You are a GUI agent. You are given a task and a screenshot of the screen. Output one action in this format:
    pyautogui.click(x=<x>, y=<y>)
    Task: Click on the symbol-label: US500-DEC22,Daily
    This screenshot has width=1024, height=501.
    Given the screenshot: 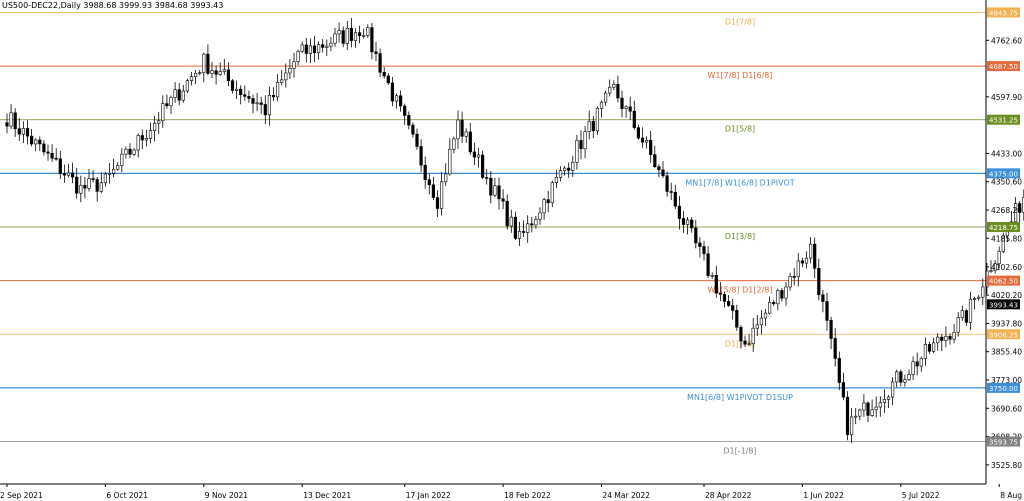 What is the action you would take?
    pyautogui.click(x=41, y=5)
    